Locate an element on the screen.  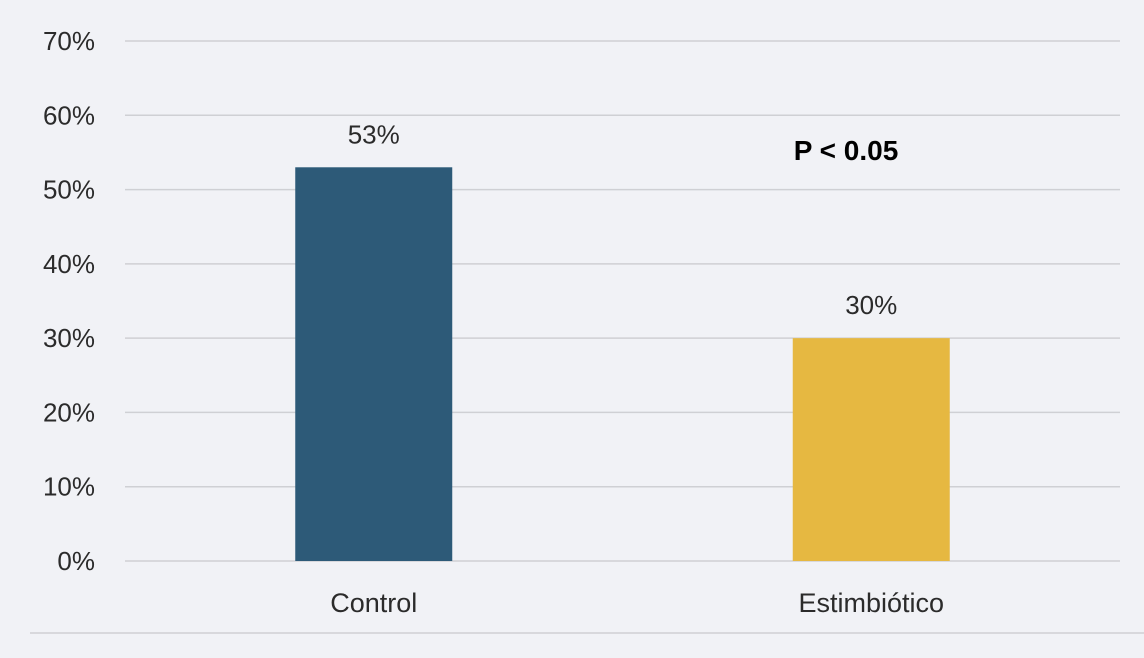
significance-annotation: P < 0.05 is located at coordinates (846, 150).